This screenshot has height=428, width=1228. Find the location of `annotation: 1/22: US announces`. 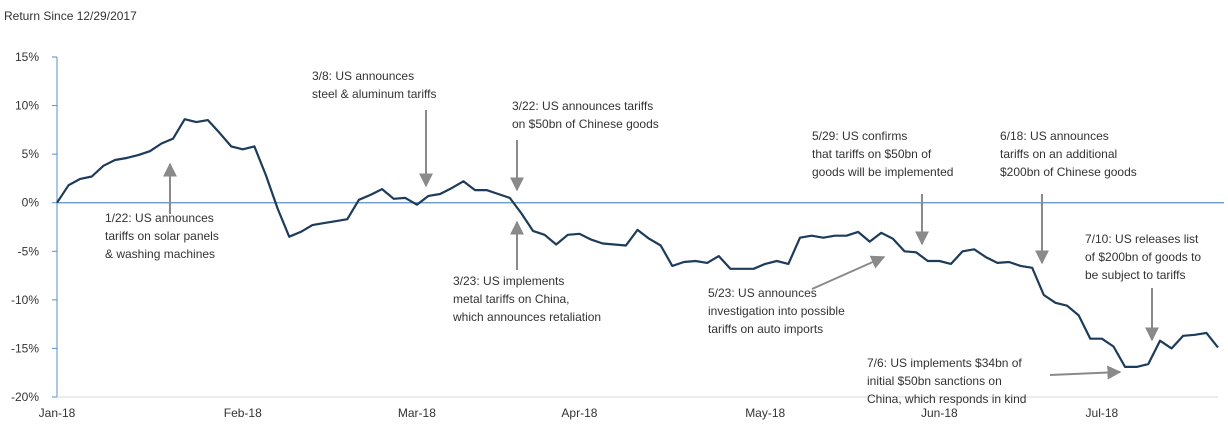

annotation: 1/22: US announces is located at coordinates (159, 218).